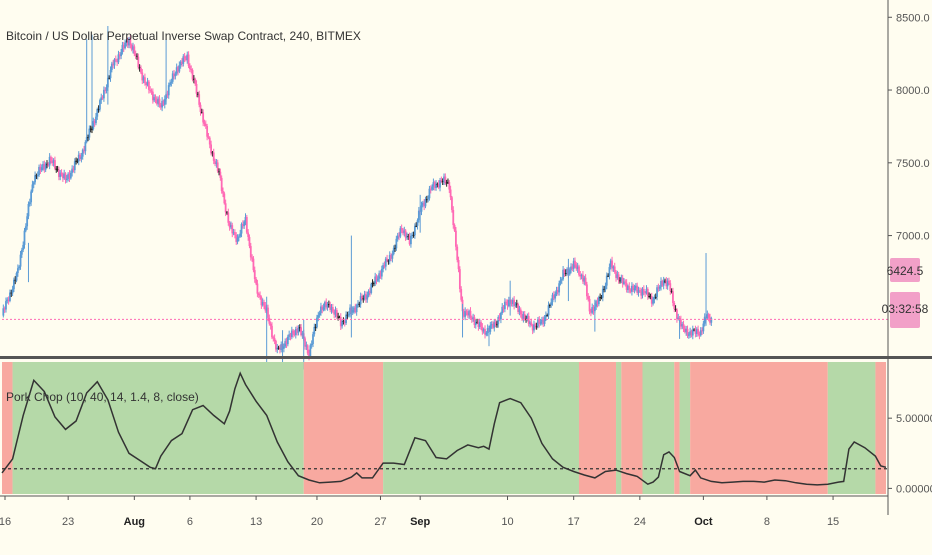 The width and height of the screenshot is (932, 555). I want to click on time-tick-label: Sep, so click(420, 522).